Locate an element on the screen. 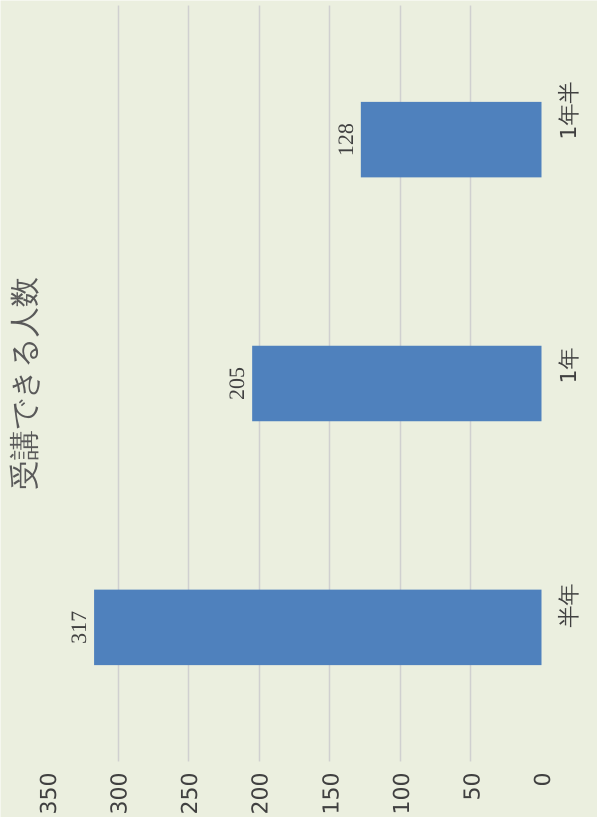  y-tick-label: 半年 is located at coordinates (569, 605).